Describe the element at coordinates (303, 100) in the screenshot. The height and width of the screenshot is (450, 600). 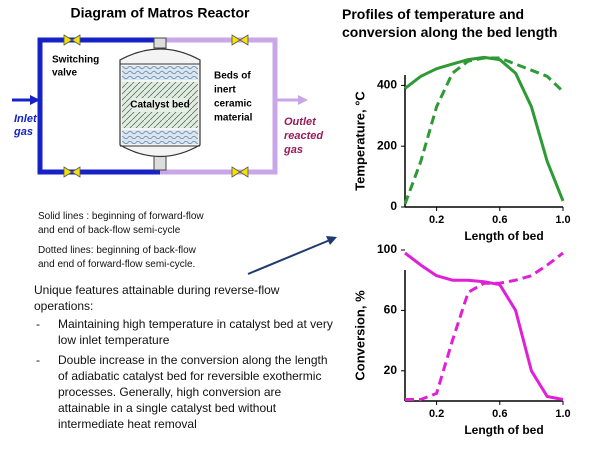
I see `outlet-arrow` at that location.